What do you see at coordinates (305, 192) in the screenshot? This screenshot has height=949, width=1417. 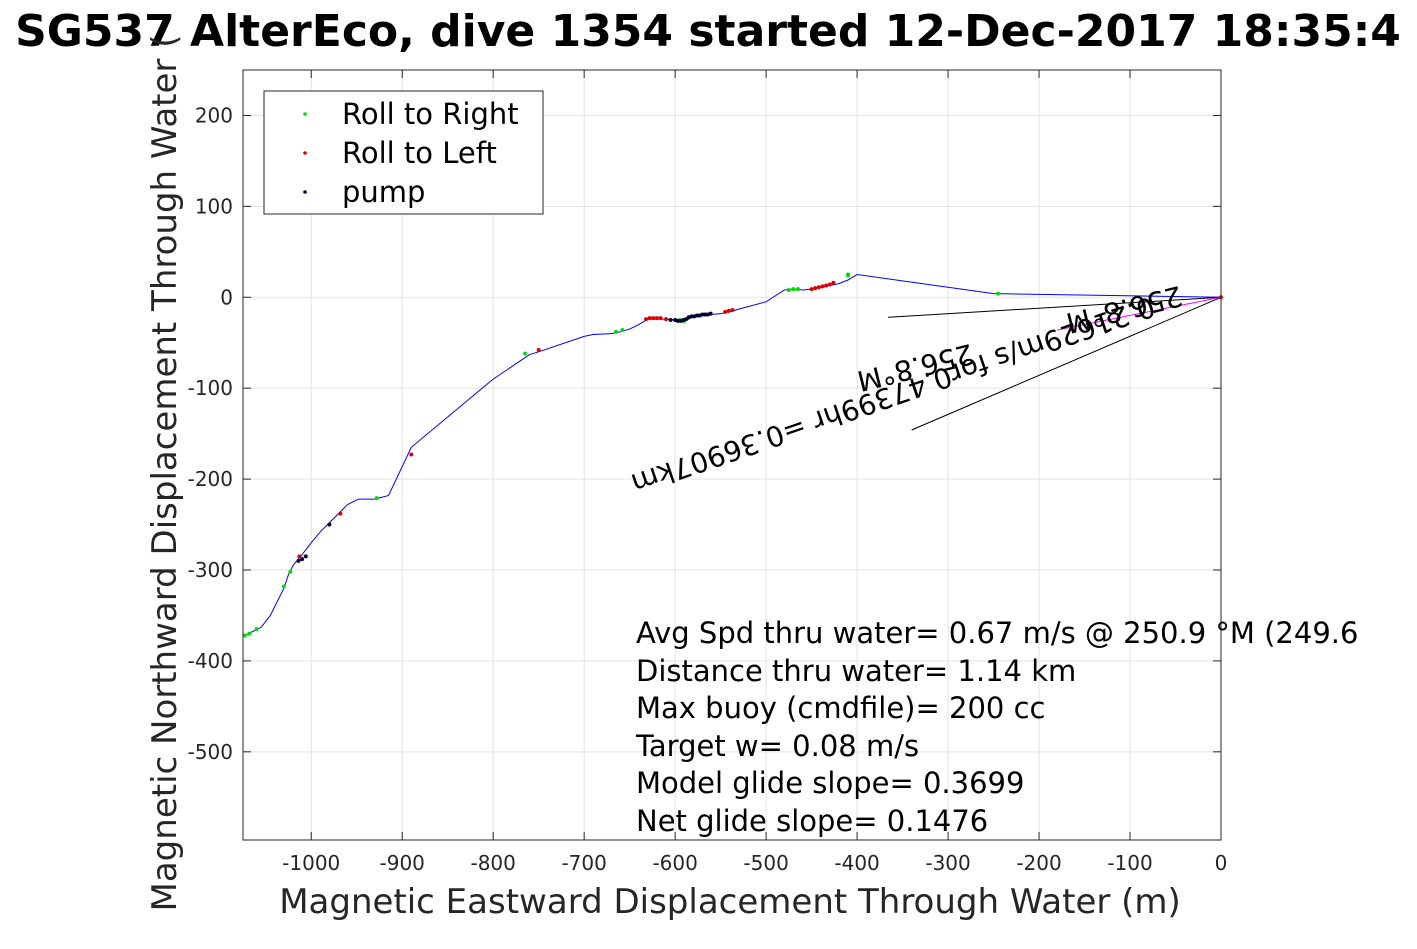 I see `legend-marker-pump` at bounding box center [305, 192].